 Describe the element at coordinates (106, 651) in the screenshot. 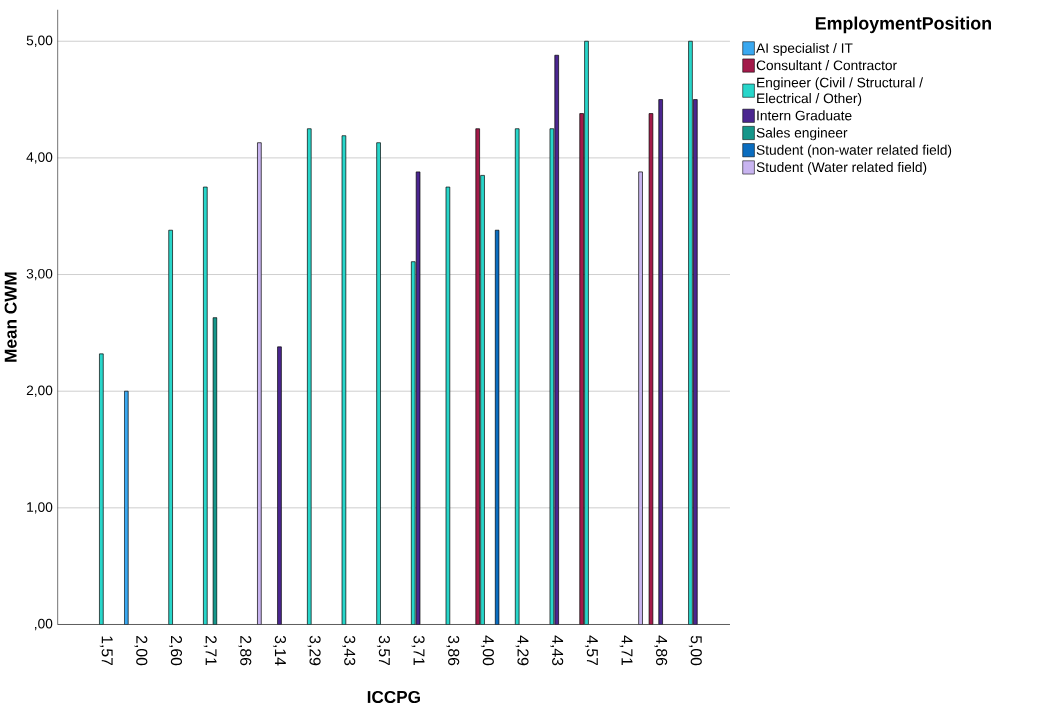

I see `x-tick-label: 1,57` at that location.